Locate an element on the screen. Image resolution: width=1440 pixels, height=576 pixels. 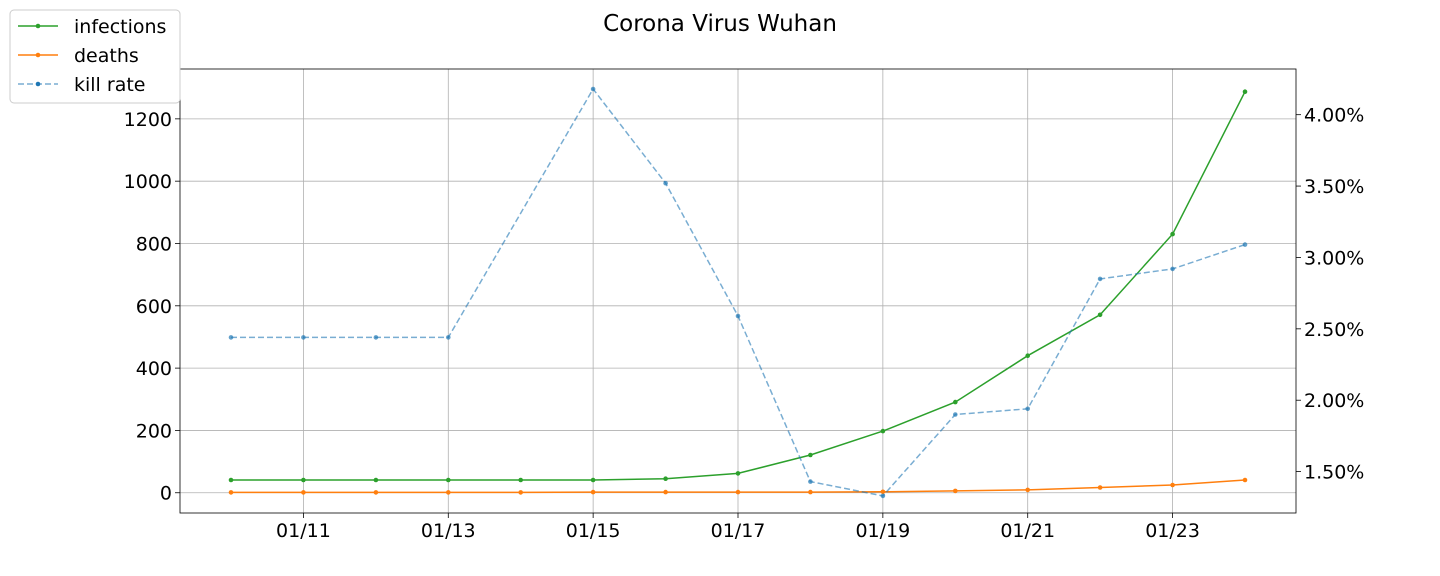
legend: infections deaths kill rate is located at coordinates (95, 56).